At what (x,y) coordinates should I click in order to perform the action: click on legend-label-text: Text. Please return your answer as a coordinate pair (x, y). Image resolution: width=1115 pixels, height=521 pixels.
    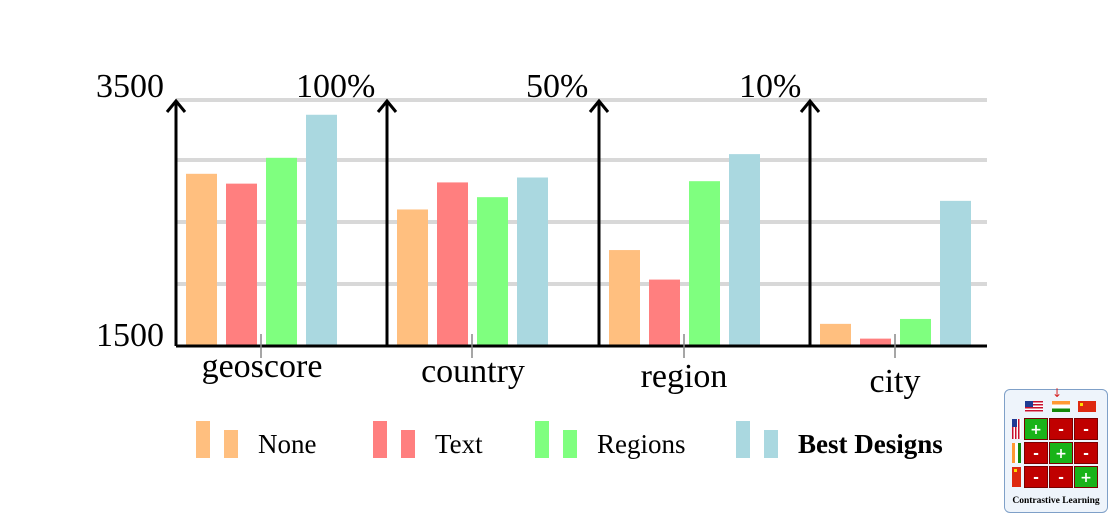
    Looking at the image, I should click on (459, 444).